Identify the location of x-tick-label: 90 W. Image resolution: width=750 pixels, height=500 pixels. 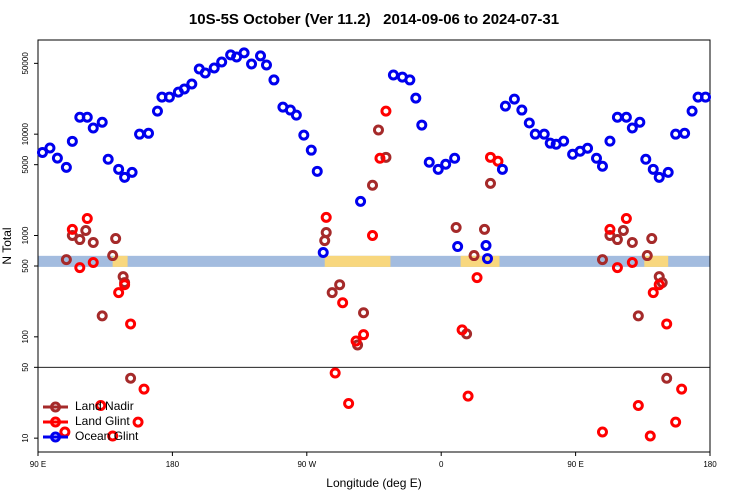
(306, 464).